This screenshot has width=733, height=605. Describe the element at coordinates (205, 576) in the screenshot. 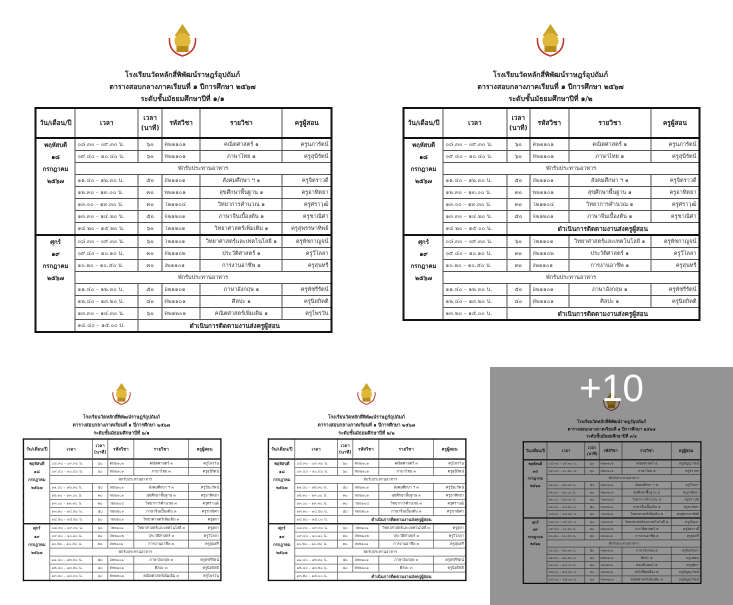

I see `teacher-cell: ครูไพรวัน` at that location.